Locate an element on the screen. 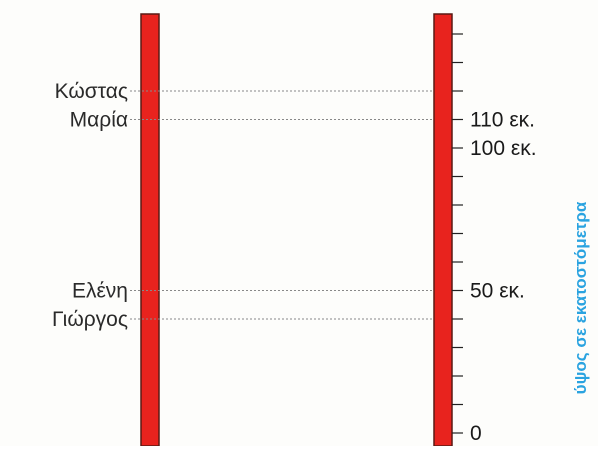  person-name: Κώστας is located at coordinates (91, 91).